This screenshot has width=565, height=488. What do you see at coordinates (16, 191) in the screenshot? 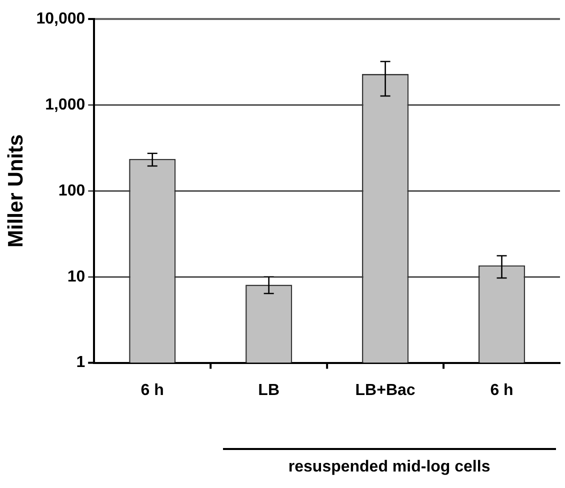
I see `y-axis-title: Miller Units` at bounding box center [16, 191].